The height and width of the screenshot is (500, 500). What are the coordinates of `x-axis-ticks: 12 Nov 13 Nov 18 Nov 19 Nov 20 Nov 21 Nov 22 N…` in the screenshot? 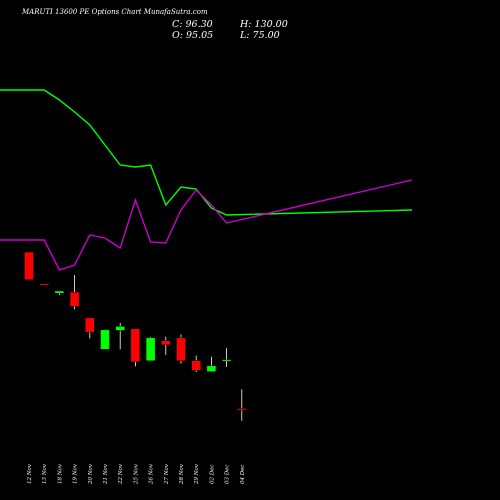 It's located at (136, 474).